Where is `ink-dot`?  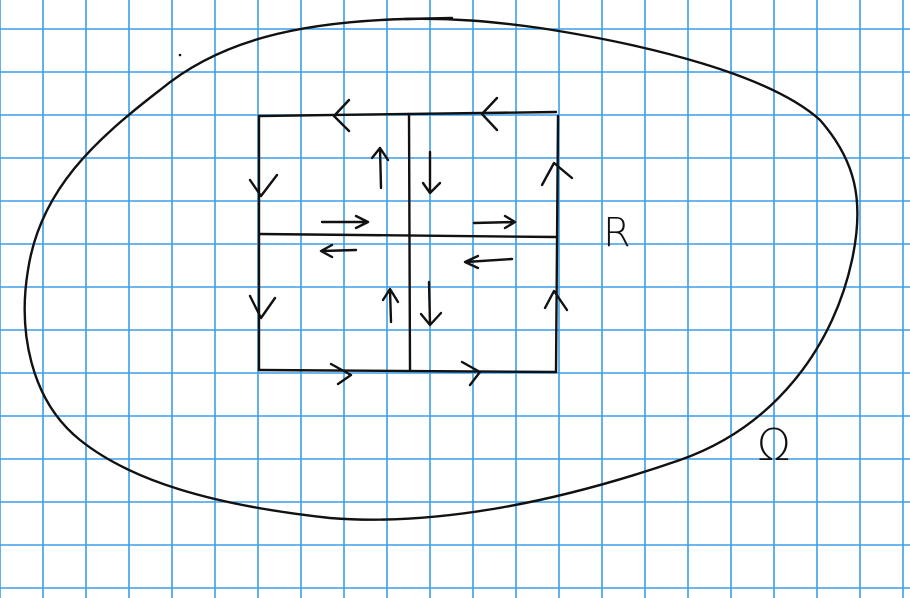 ink-dot is located at coordinates (180, 55).